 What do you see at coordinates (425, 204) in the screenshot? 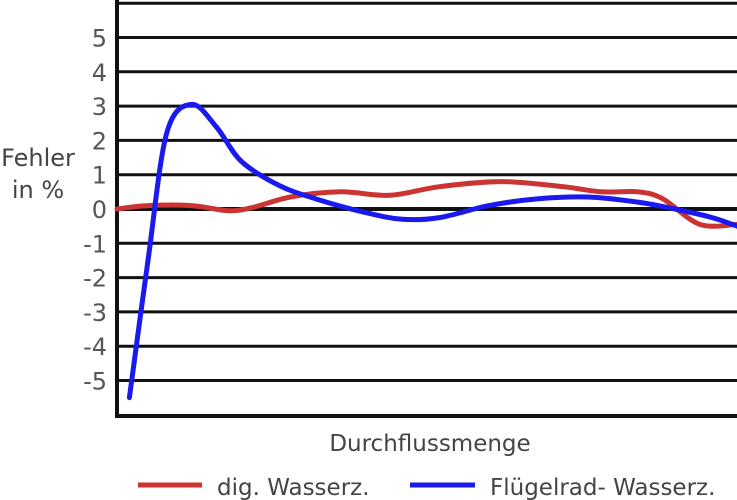
I see `series-line-dig-wasserz` at bounding box center [425, 204].